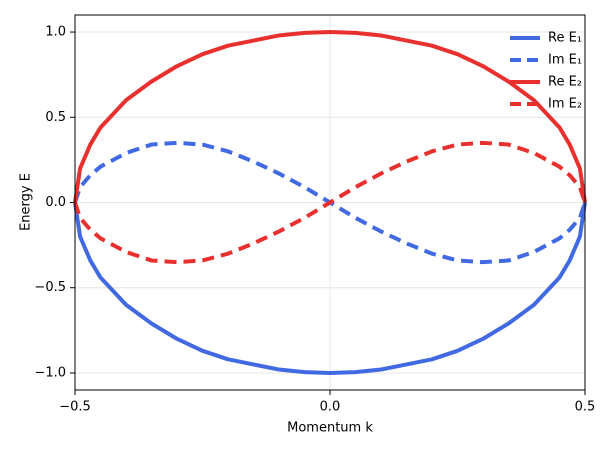 The width and height of the screenshot is (600, 450). I want to click on y-tick-label: −1.0, so click(50, 372).